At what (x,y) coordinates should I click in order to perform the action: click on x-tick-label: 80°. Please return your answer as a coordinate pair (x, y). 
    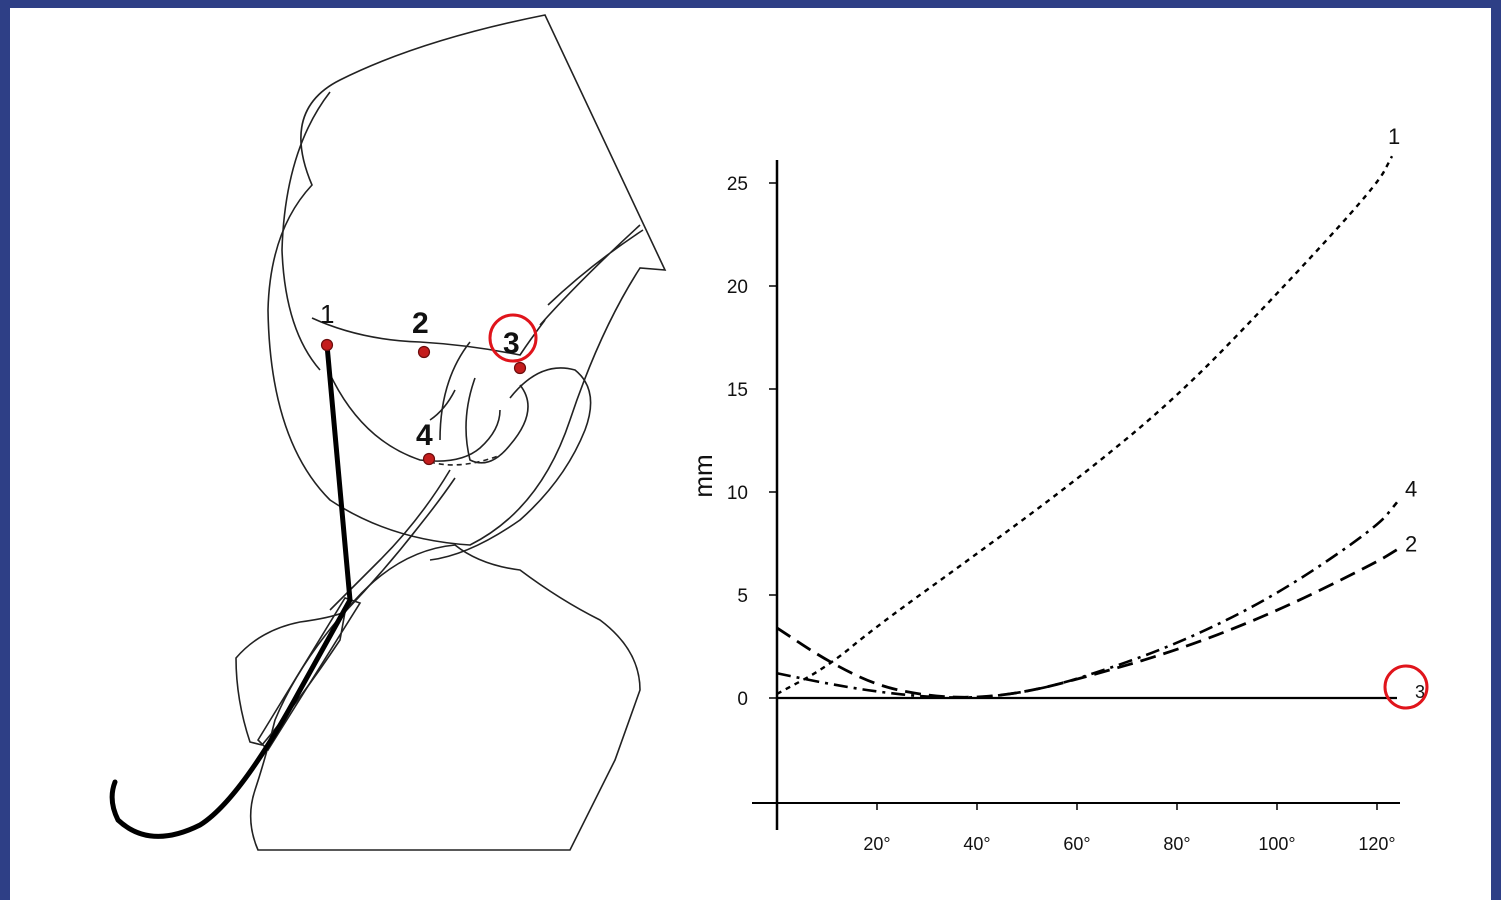
    Looking at the image, I should click on (1176, 844).